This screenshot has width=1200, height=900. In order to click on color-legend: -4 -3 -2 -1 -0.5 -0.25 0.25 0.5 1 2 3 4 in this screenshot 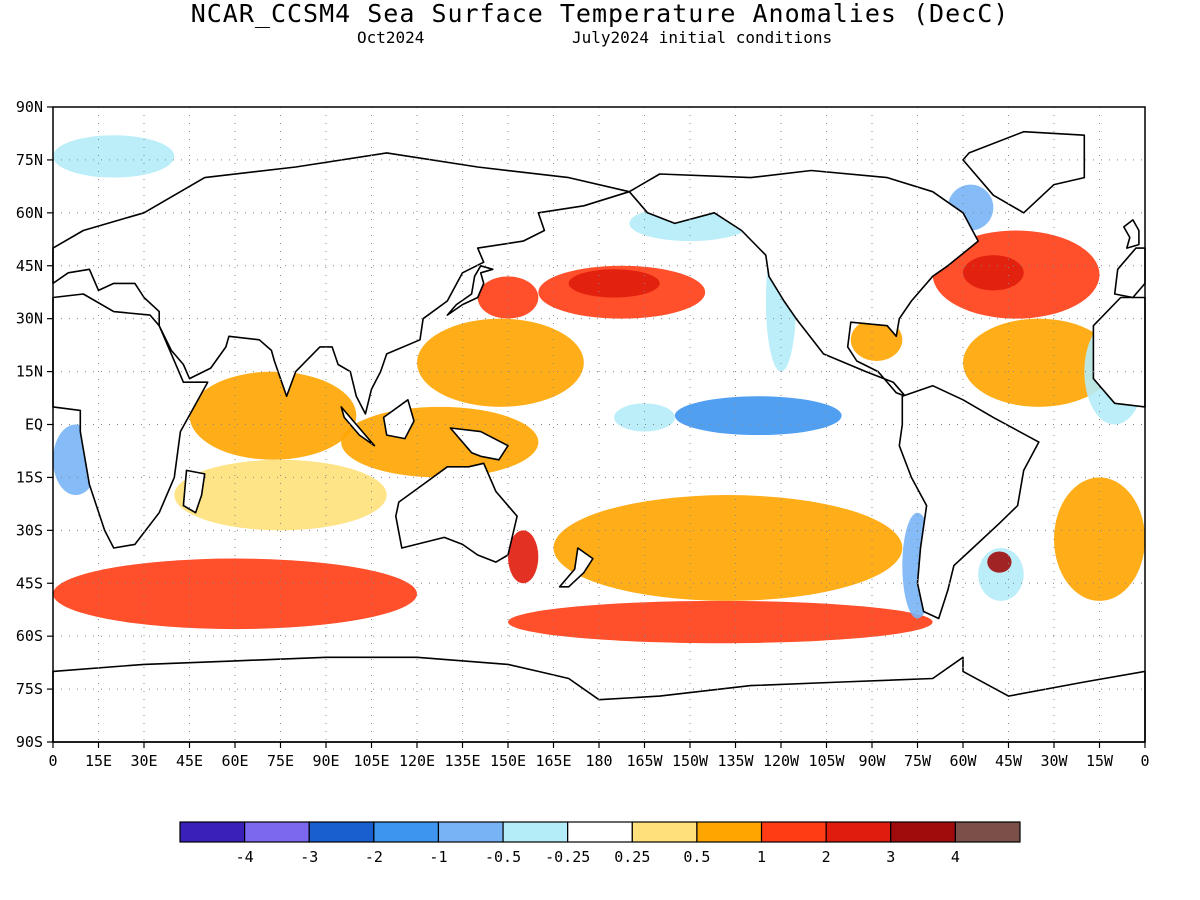, I will do `click(600, 843)`.